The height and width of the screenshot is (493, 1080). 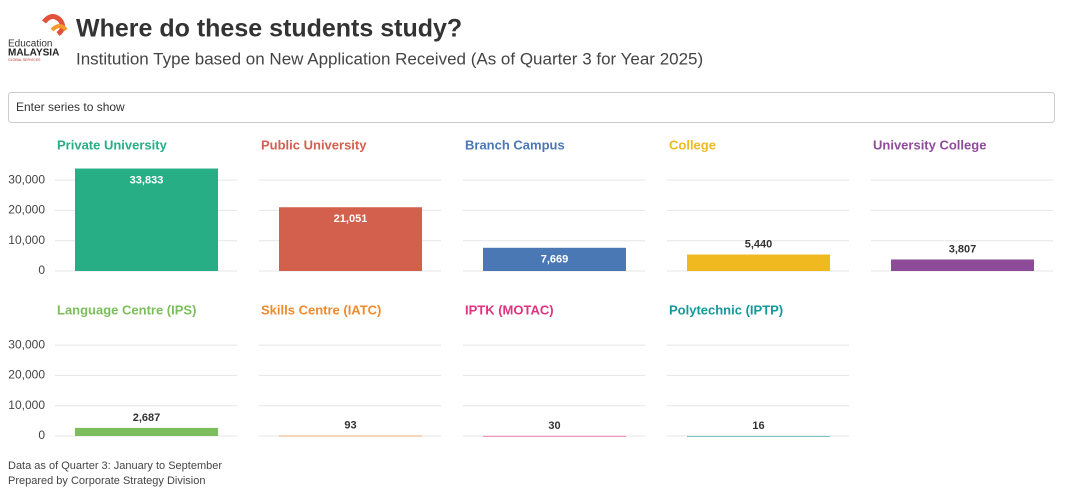 What do you see at coordinates (509, 309) in the screenshot?
I see `panel-title: IPTK (MOTAC)` at bounding box center [509, 309].